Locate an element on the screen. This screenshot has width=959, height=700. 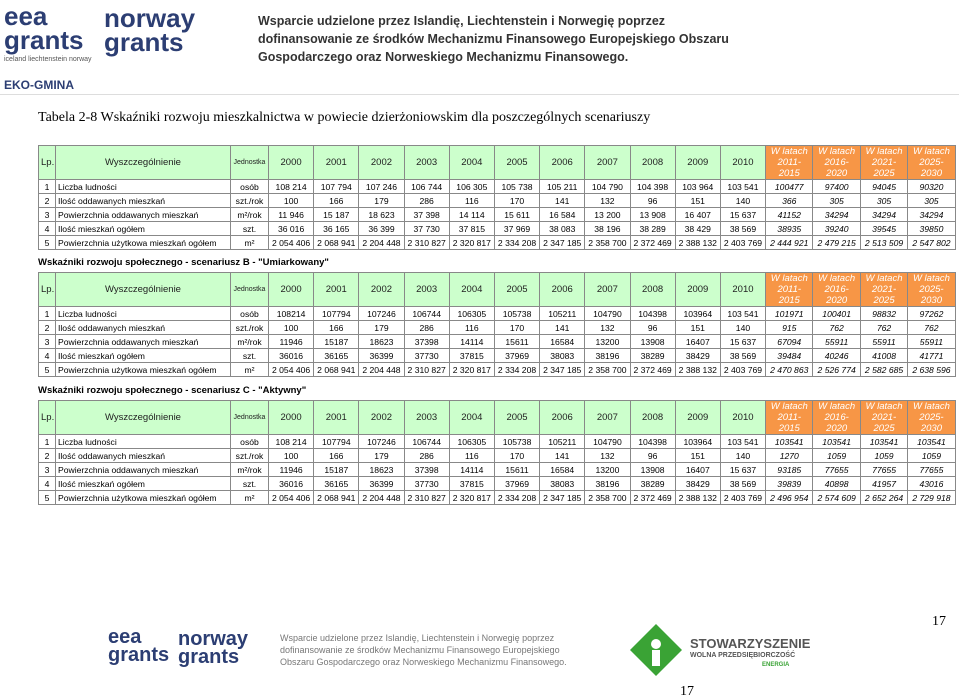
header-cell: Lp. is located at coordinates (47, 162).